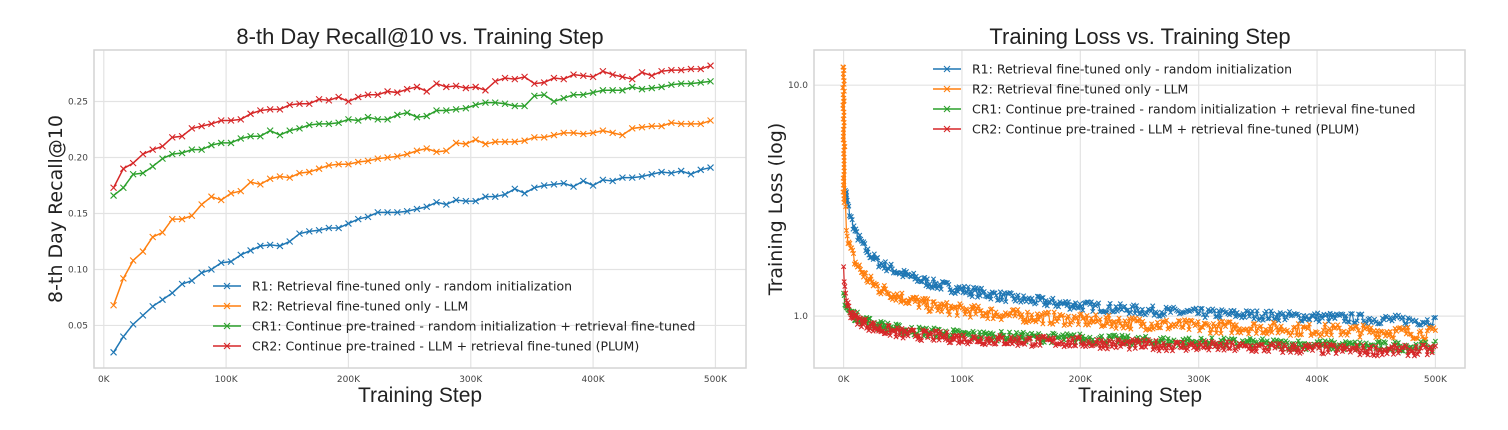 This screenshot has width=1508, height=430. Describe the element at coordinates (947, 109) in the screenshot. I see `loss-legend-marker` at that location.